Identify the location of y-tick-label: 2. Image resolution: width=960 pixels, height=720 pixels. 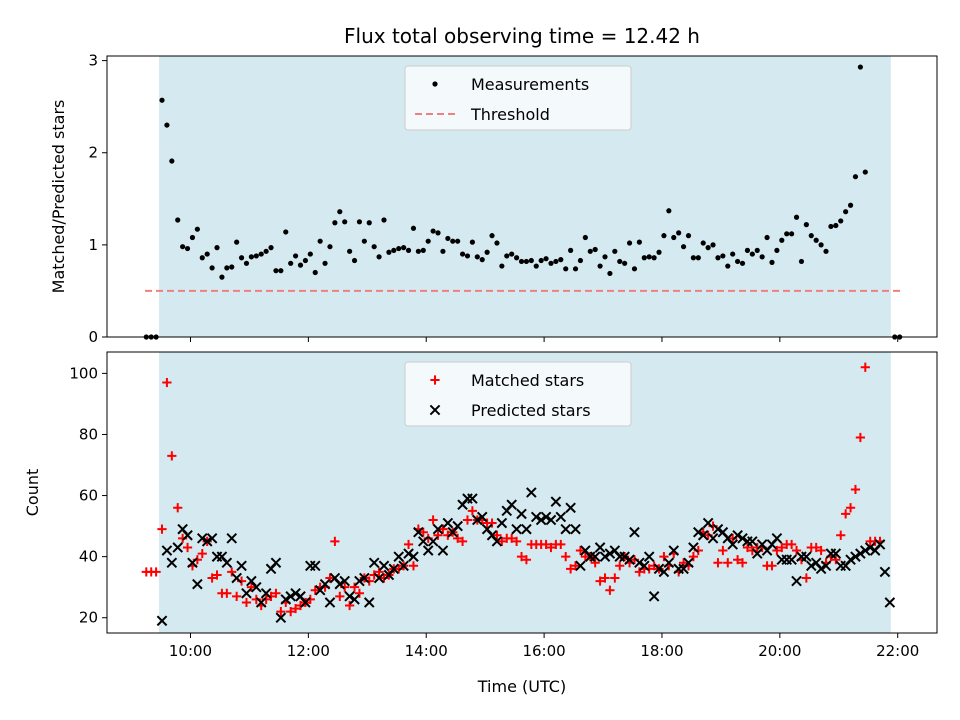
(93, 153).